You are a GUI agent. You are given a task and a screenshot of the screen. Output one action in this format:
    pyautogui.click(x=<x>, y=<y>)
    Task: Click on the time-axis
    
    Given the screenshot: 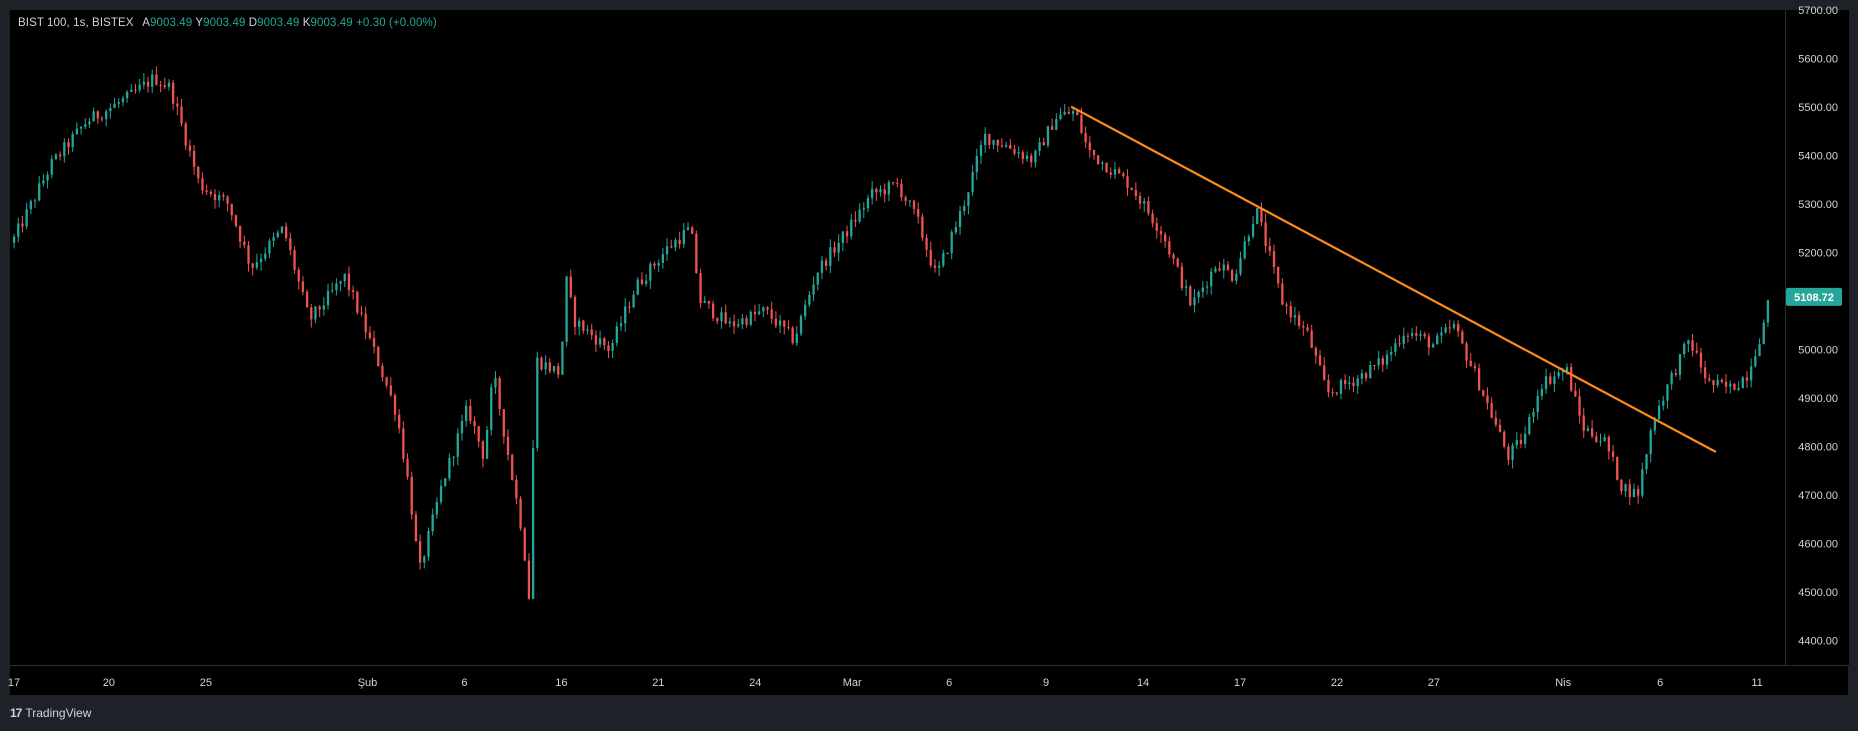 What is the action you would take?
    pyautogui.click(x=929, y=680)
    